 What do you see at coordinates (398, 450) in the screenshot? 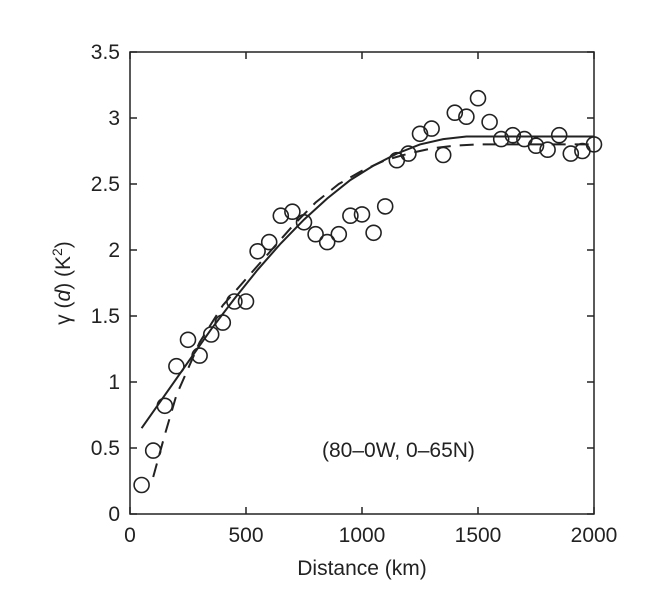
I see `region-annotation: (80–0W, 0–65N)` at bounding box center [398, 450].